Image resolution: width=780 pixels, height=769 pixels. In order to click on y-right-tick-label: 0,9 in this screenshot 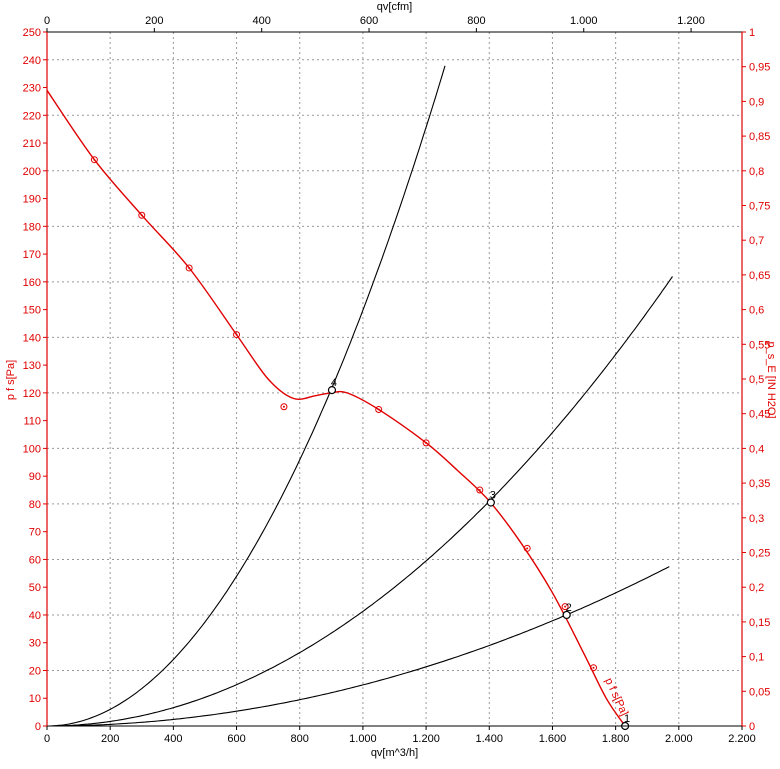, I will do `click(756, 102)`.